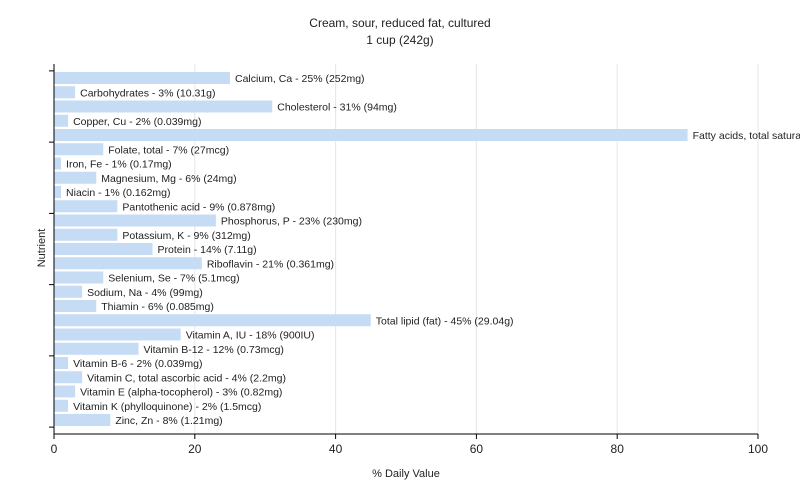 Image resolution: width=800 pixels, height=500 pixels. I want to click on y-axis-label: Nutrient, so click(42, 248).